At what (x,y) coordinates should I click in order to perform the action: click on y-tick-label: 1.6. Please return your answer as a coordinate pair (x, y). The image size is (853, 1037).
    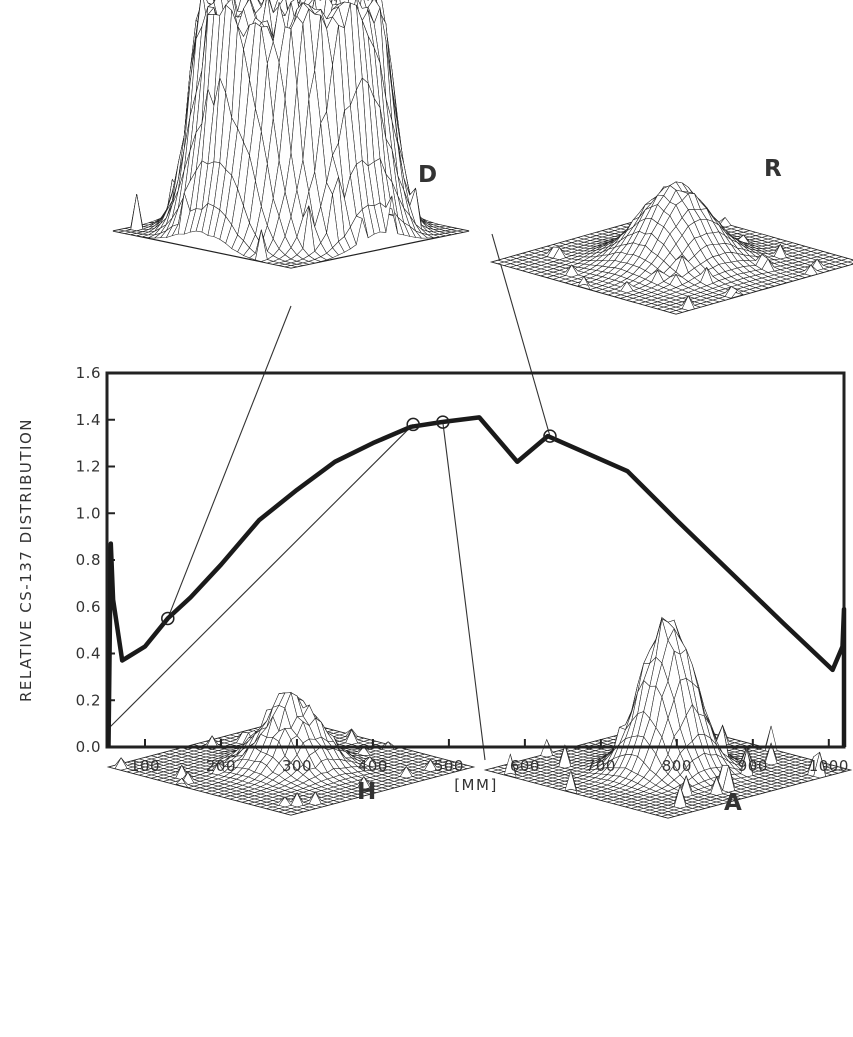
    Looking at the image, I should click on (88, 373).